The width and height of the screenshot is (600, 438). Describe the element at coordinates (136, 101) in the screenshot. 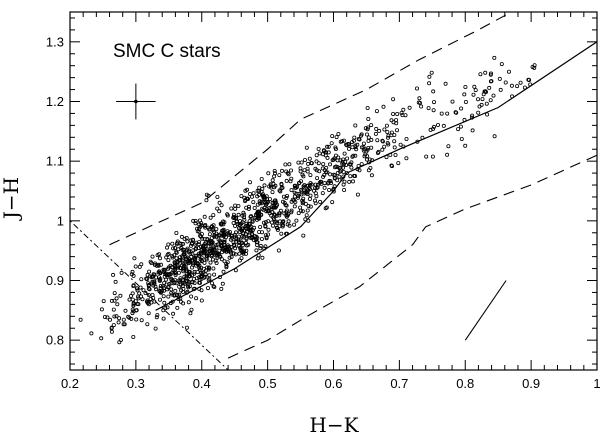

I see `error-cross-center` at that location.